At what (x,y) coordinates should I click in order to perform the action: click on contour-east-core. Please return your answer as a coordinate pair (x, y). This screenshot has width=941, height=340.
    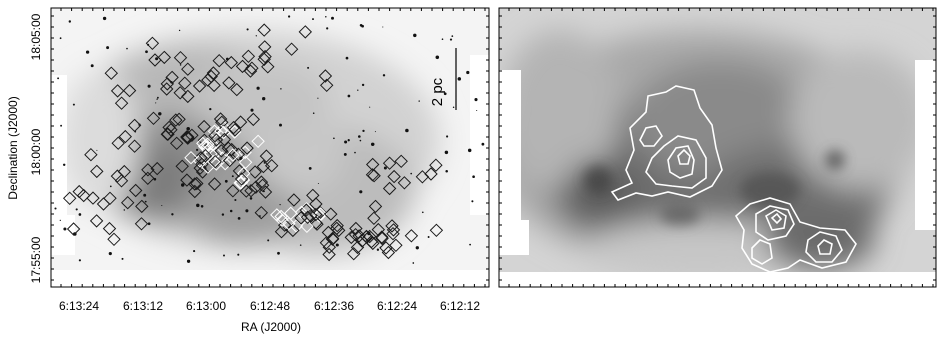
    Looking at the image, I should click on (825, 247).